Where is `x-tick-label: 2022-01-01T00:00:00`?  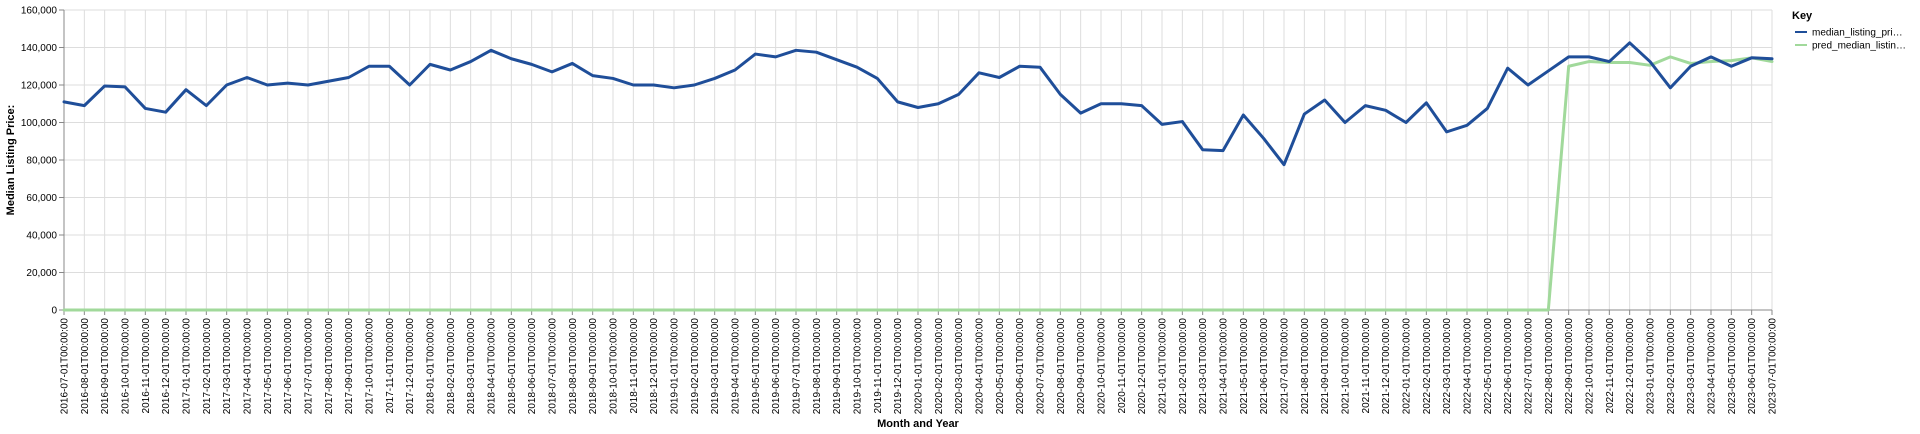 x-tick-label: 2022-01-01T00:00:00 is located at coordinates (1407, 366).